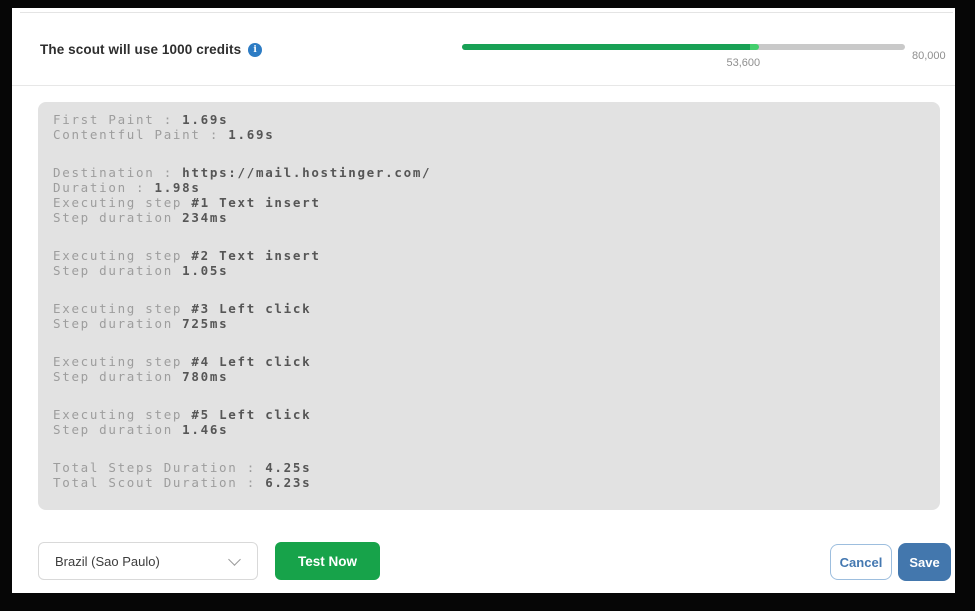  What do you see at coordinates (483, 85) in the screenshot?
I see `header-divider` at bounding box center [483, 85].